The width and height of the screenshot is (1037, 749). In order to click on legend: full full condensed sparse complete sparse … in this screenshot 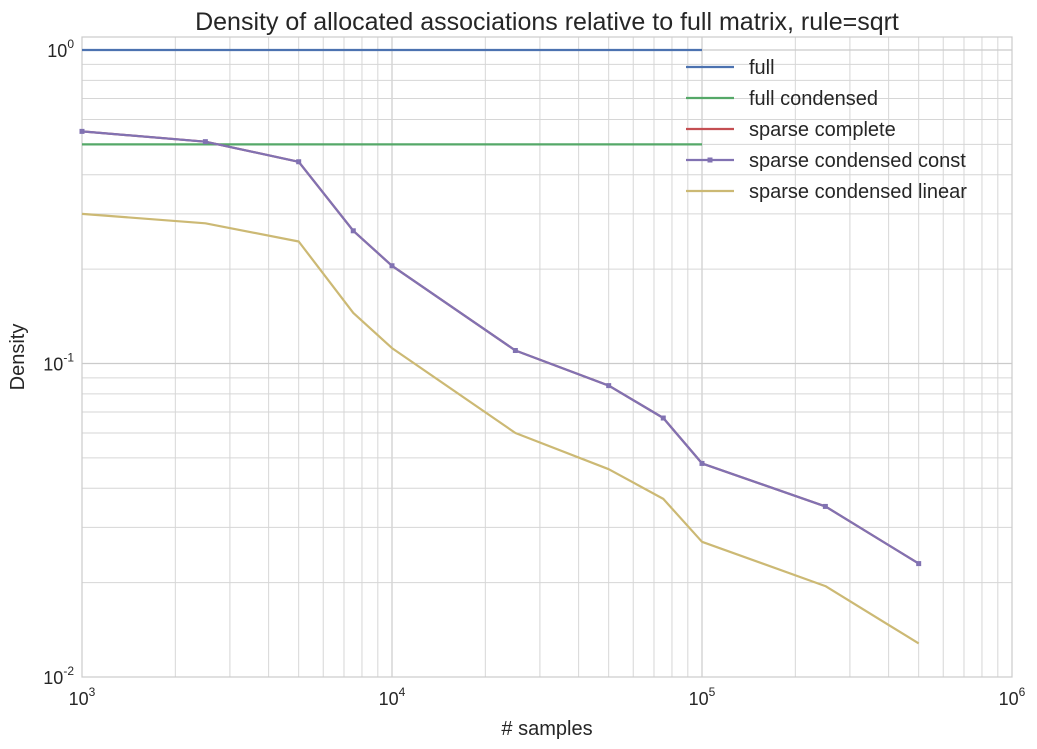, I will do `click(826, 130)`.